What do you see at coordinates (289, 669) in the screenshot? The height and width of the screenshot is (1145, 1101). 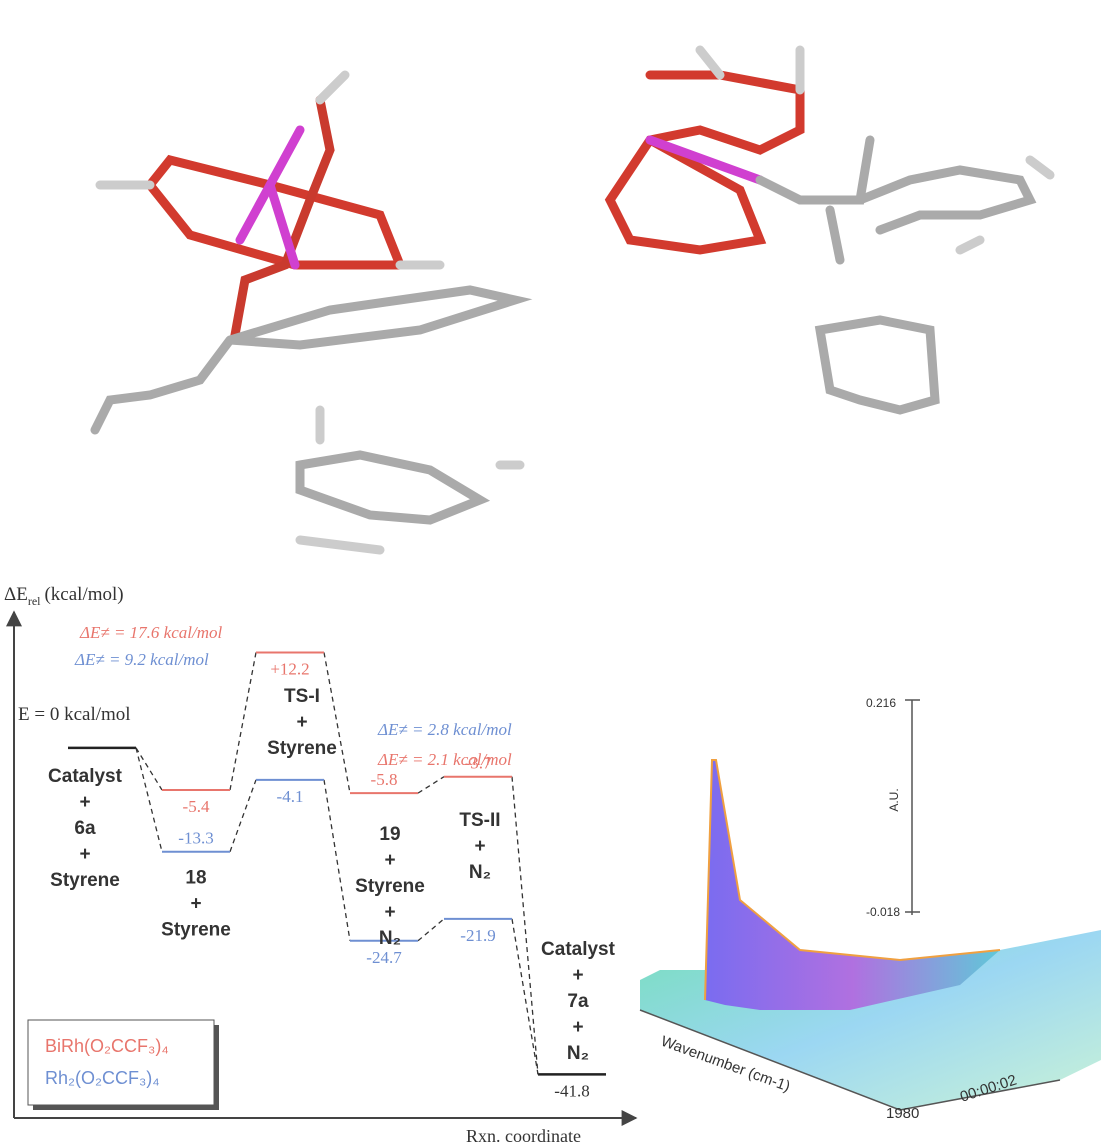 I see `value-label: +12.2` at bounding box center [289, 669].